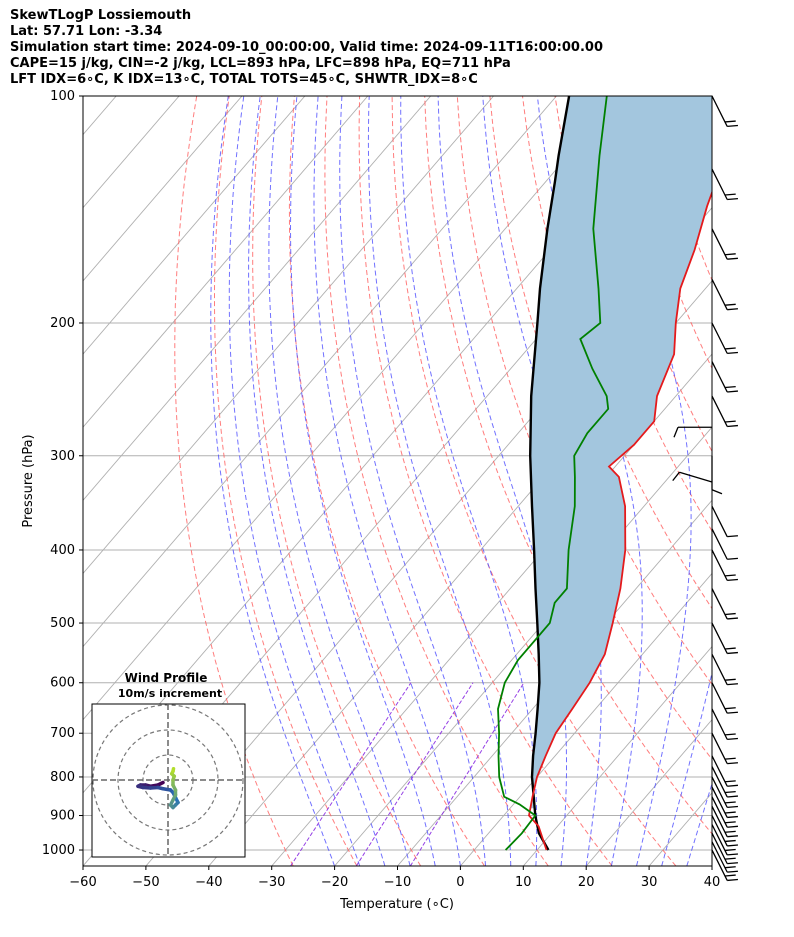 The image size is (794, 937). I want to click on x-tick-label: −60, so click(82, 882).